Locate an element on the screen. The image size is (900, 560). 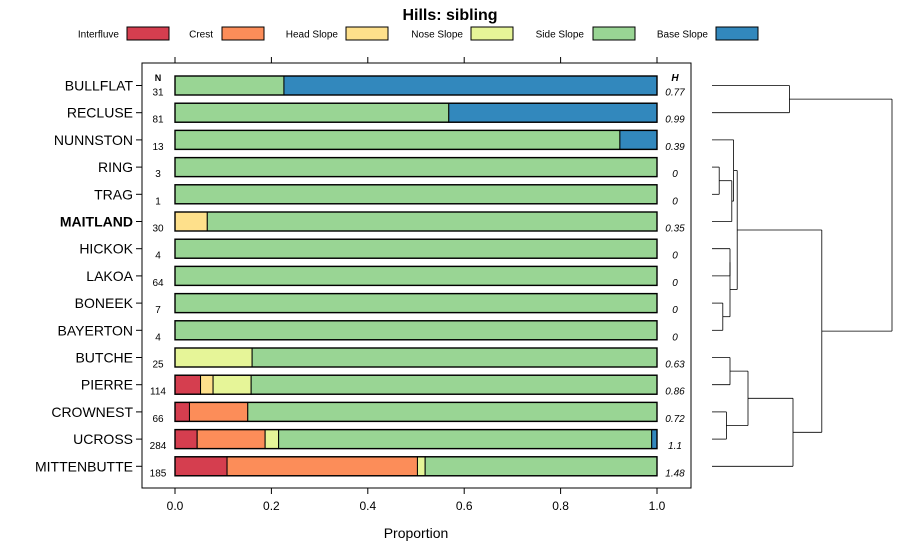
h-value-8: 0 is located at coordinates (675, 310).